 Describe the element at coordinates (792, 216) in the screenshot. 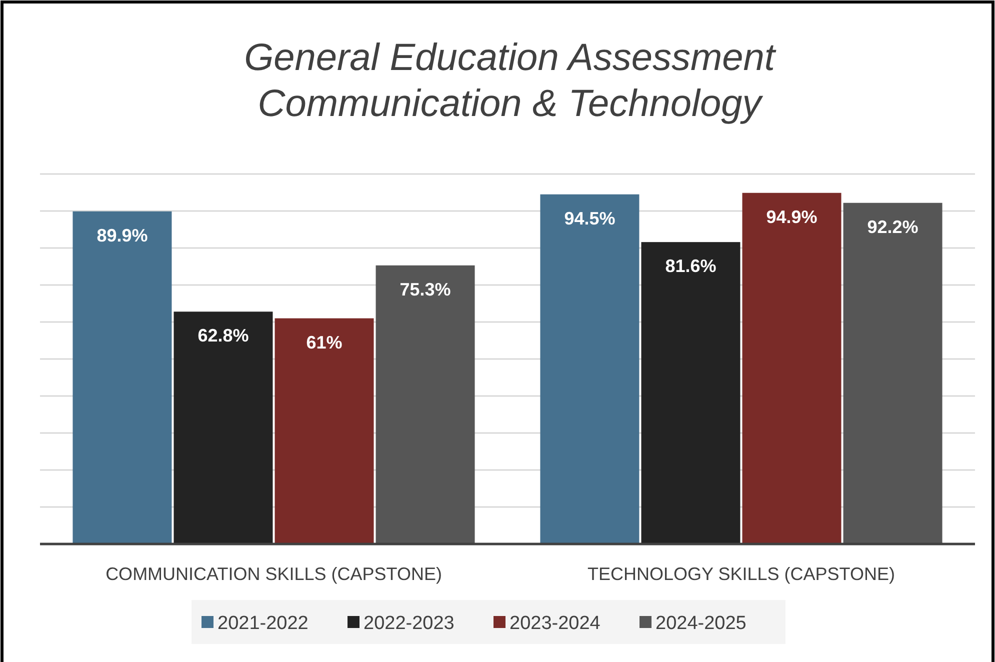

I see `data-label: 94.9%` at that location.